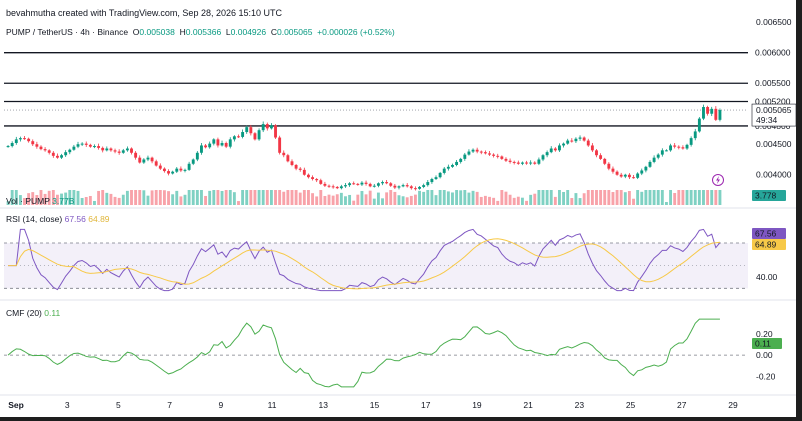 This screenshot has width=802, height=421. Describe the element at coordinates (220, 405) in the screenshot. I see `x-axis-tick-4: 9` at that location.